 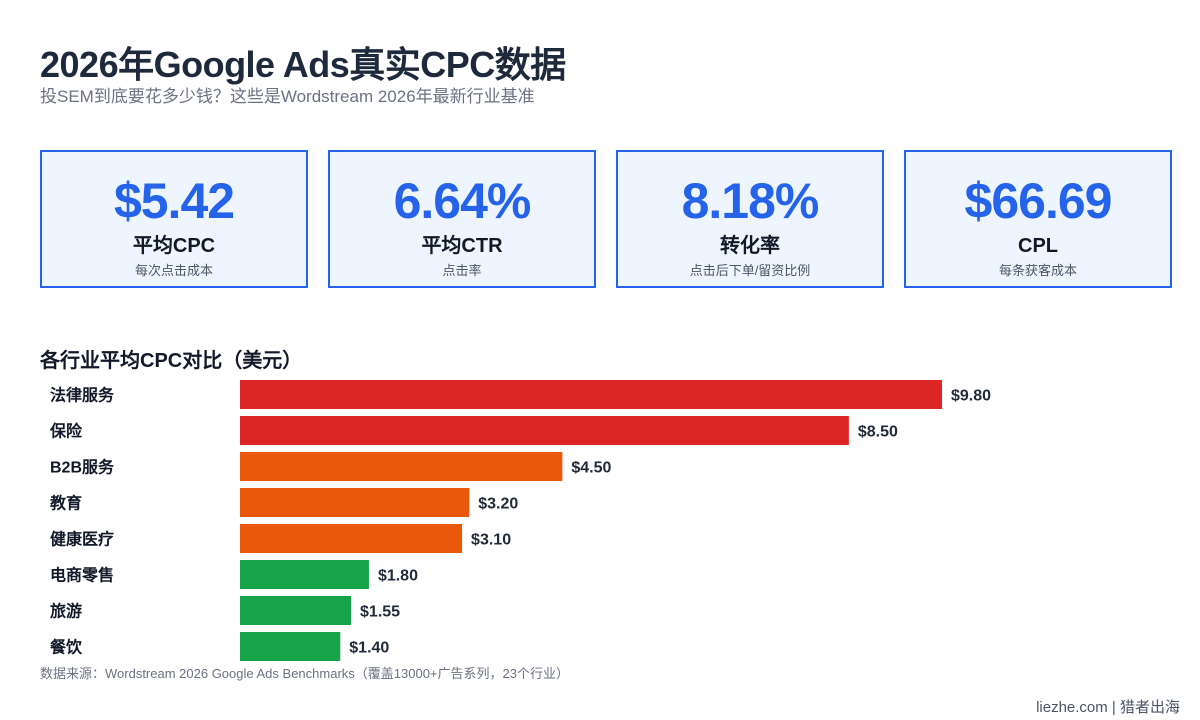 What do you see at coordinates (82, 467) in the screenshot?
I see `category-label: B2B服务` at bounding box center [82, 467].